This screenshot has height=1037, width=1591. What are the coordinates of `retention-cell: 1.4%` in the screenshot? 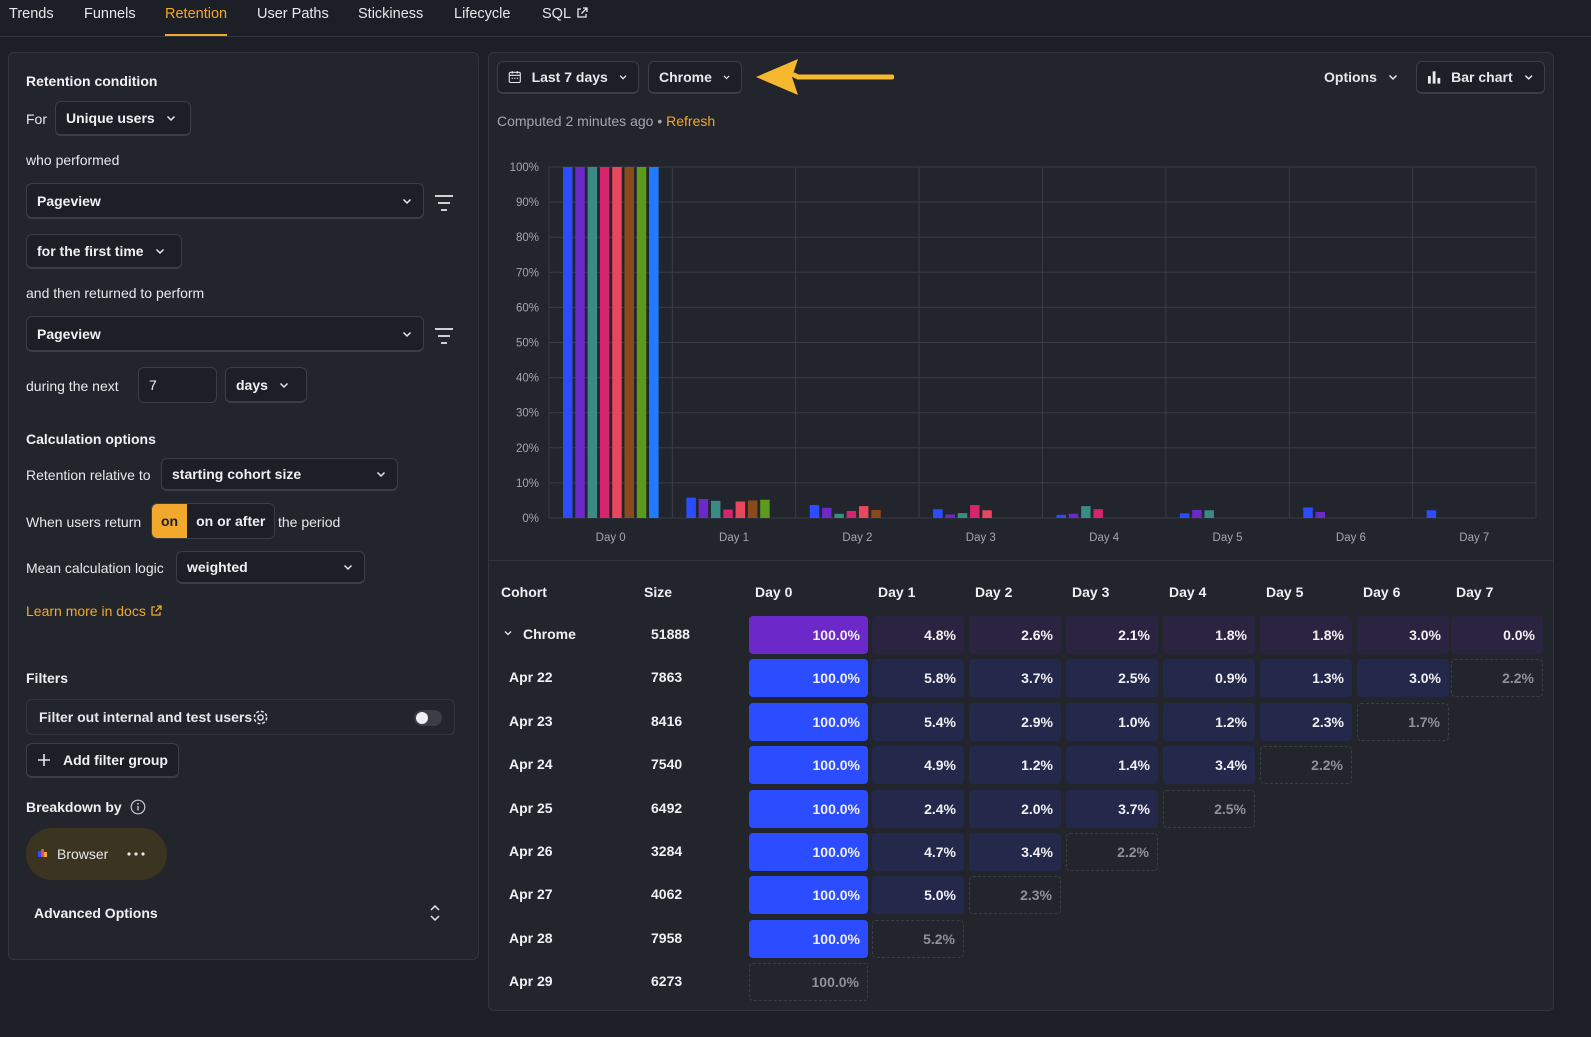 It's located at (1112, 765).